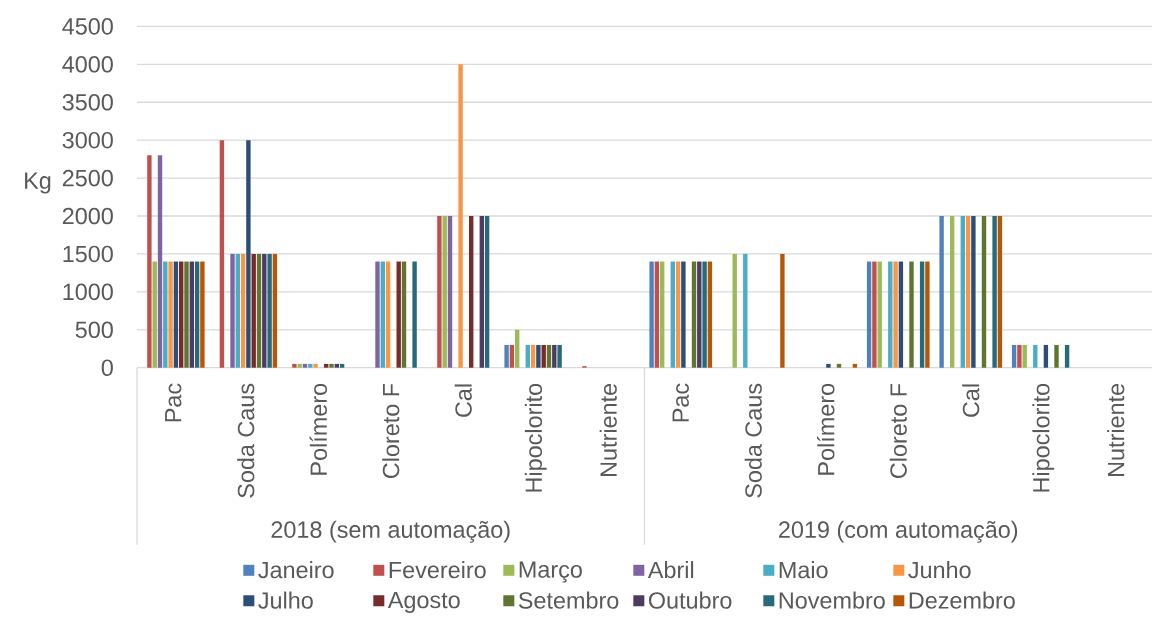  What do you see at coordinates (832, 600) in the screenshot?
I see `legend-label: Novembro` at bounding box center [832, 600].